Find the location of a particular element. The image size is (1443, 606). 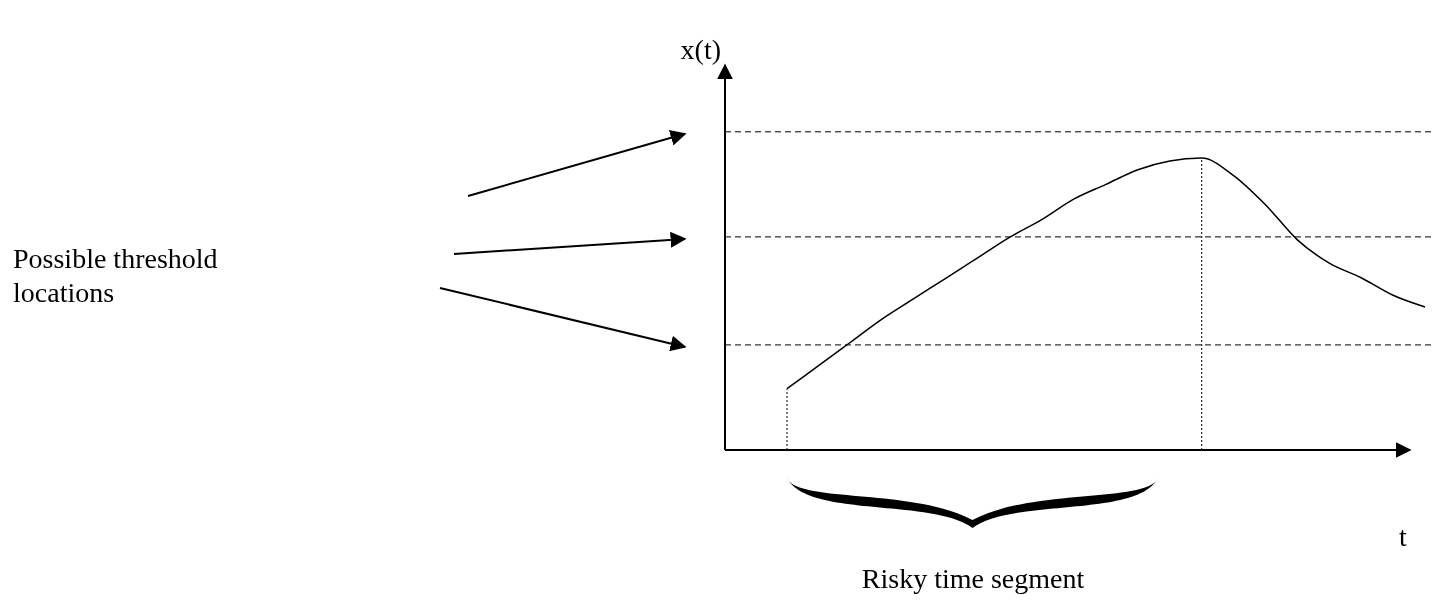

y-axis-title: x(t) is located at coordinates (700, 49).